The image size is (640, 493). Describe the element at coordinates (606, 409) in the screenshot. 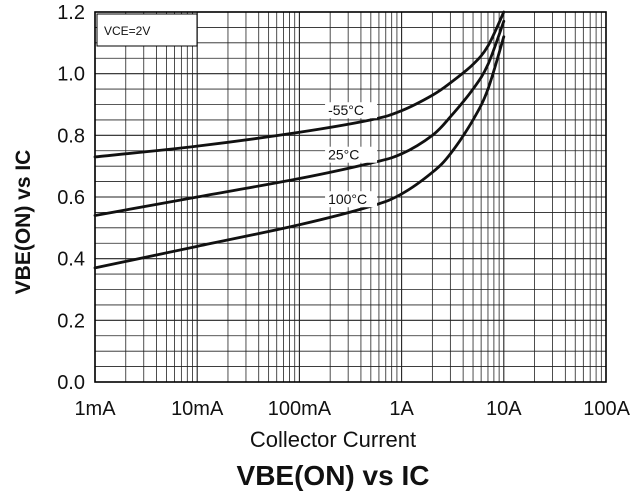

I see `x-tick-label: 100A` at that location.